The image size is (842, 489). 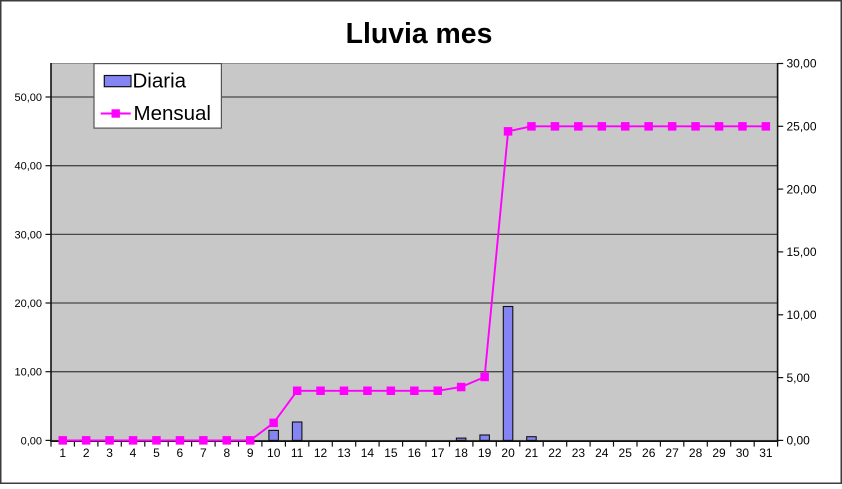 What do you see at coordinates (391, 453) in the screenshot?
I see `svg-text: 15` at bounding box center [391, 453].